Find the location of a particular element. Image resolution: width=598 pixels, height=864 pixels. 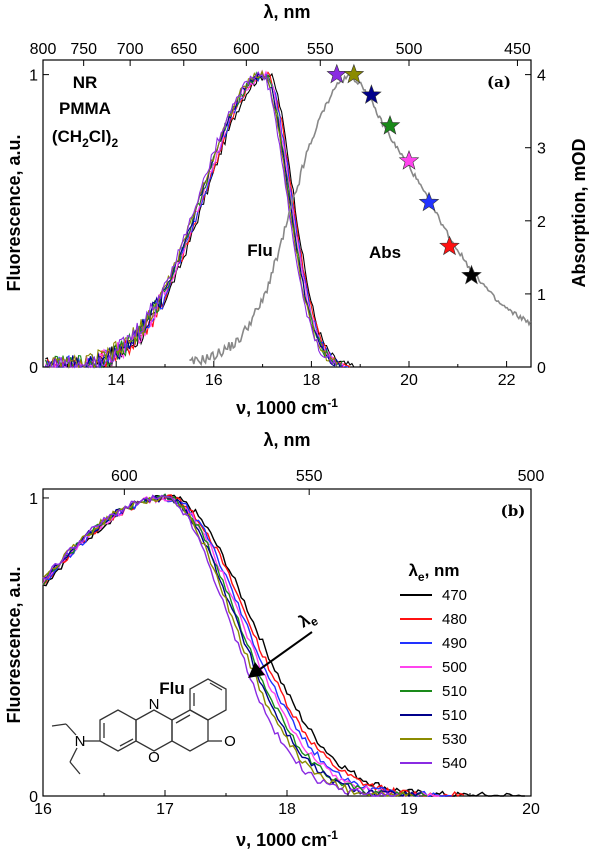

ethyl-2a is located at coordinates (73, 755).